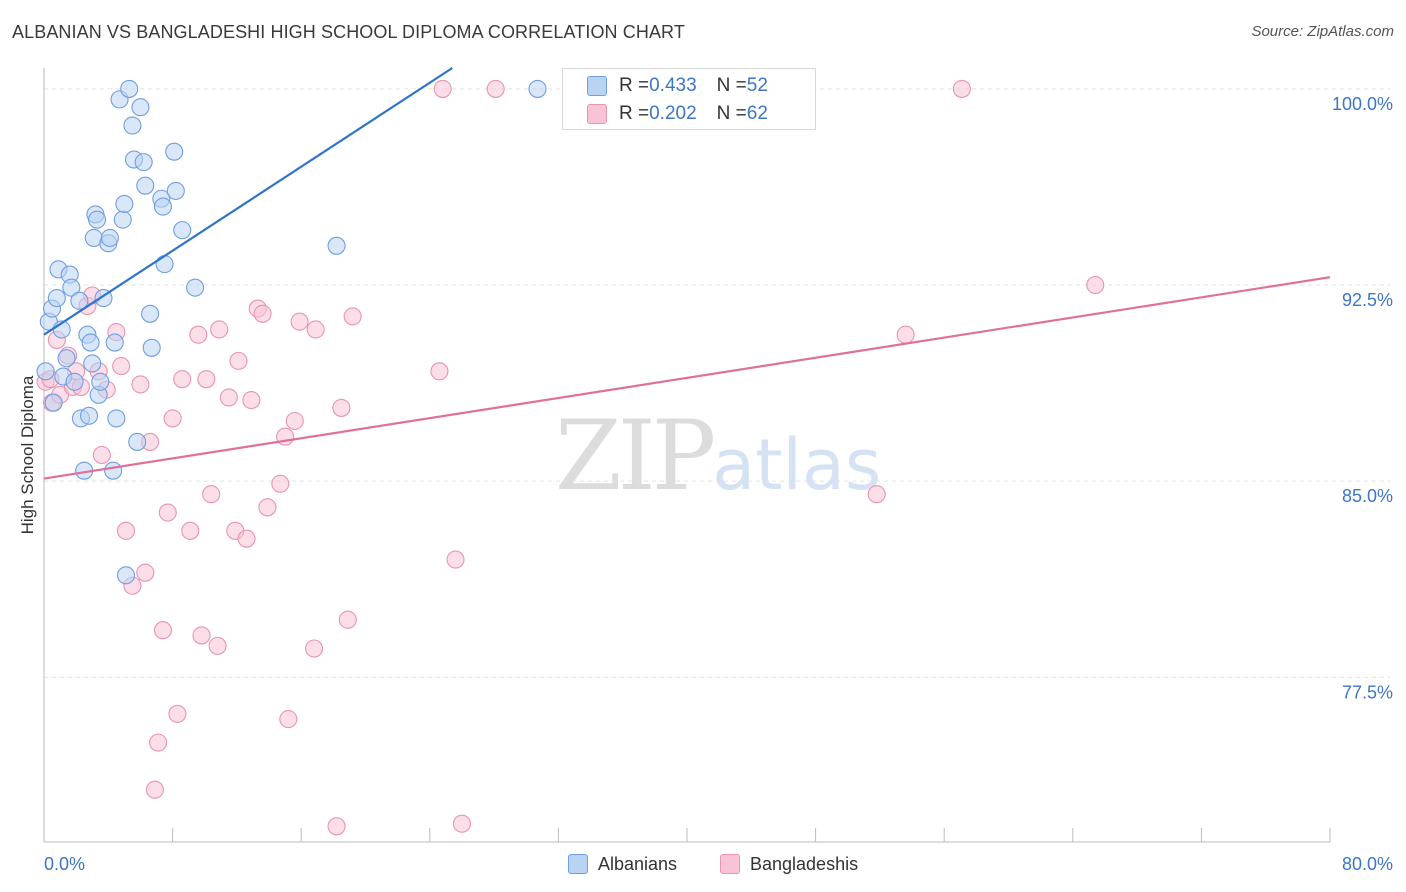  Describe the element at coordinates (1367, 496) in the screenshot. I see `y-tick-label: 85.0%` at that location.